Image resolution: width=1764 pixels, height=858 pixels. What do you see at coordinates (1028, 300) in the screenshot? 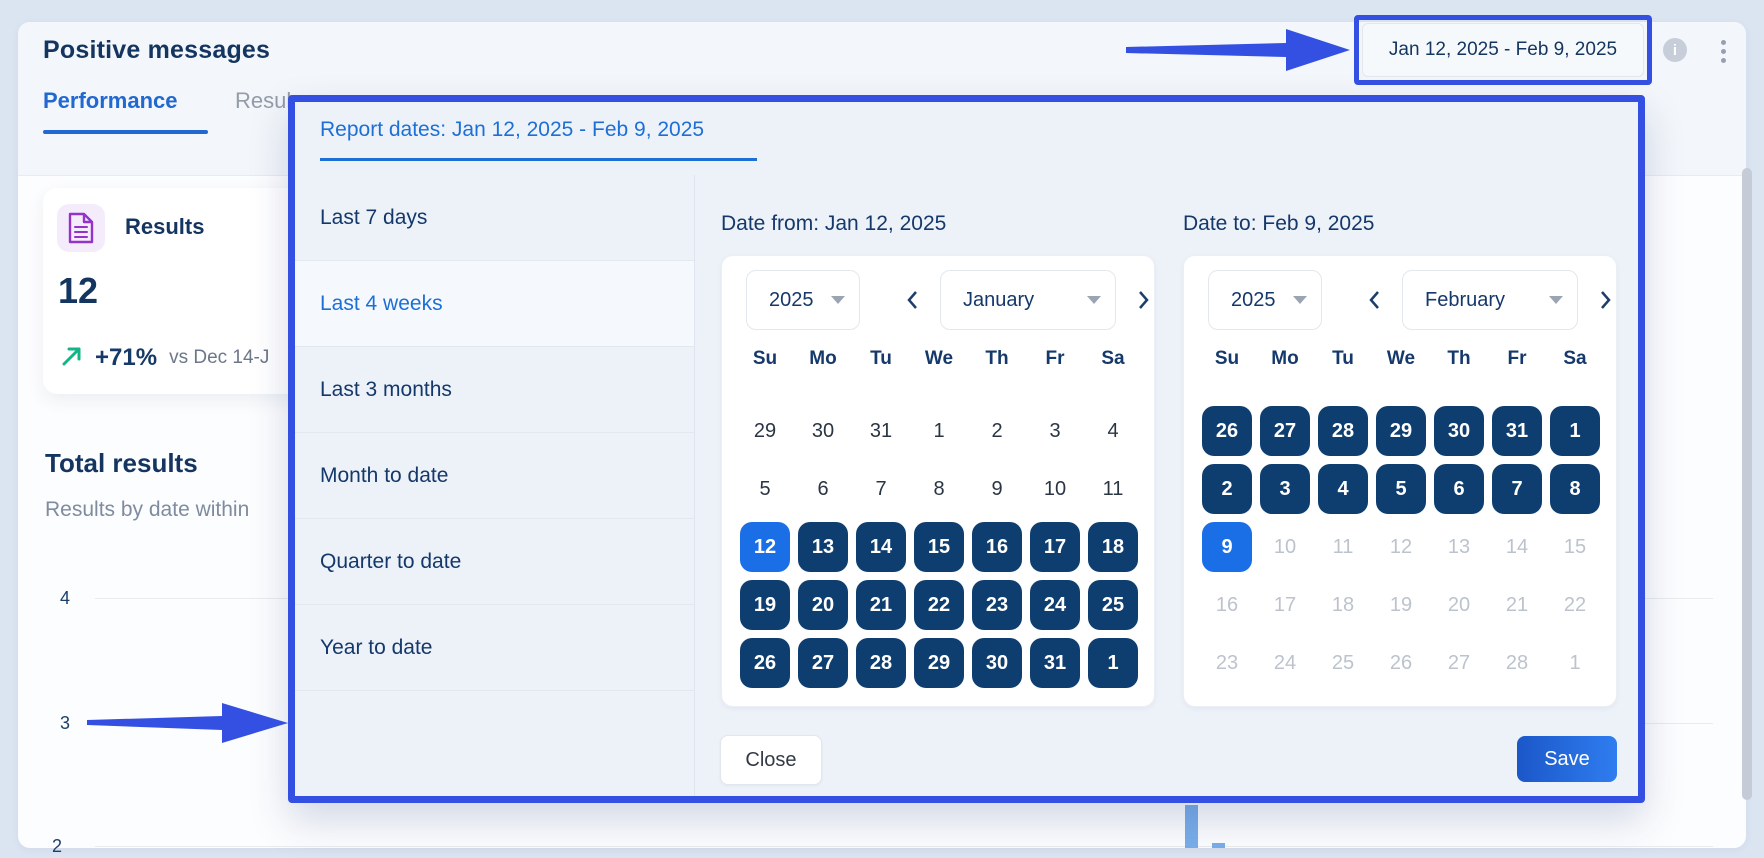
I see `month-select: January` at bounding box center [1028, 300].